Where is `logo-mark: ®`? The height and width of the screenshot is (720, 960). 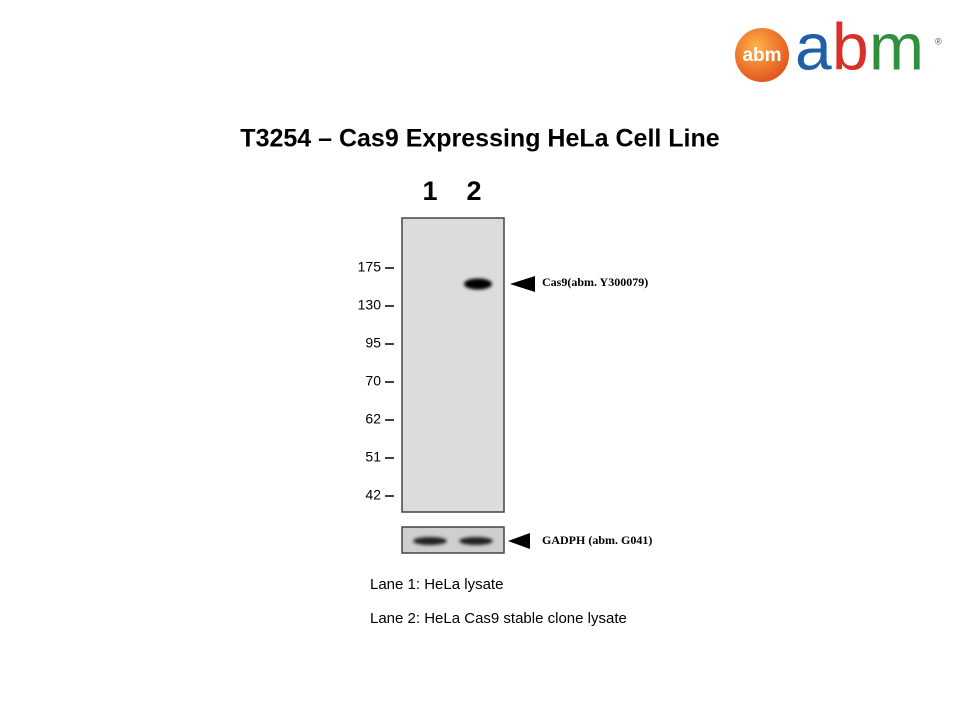 logo-mark: ® is located at coordinates (938, 41).